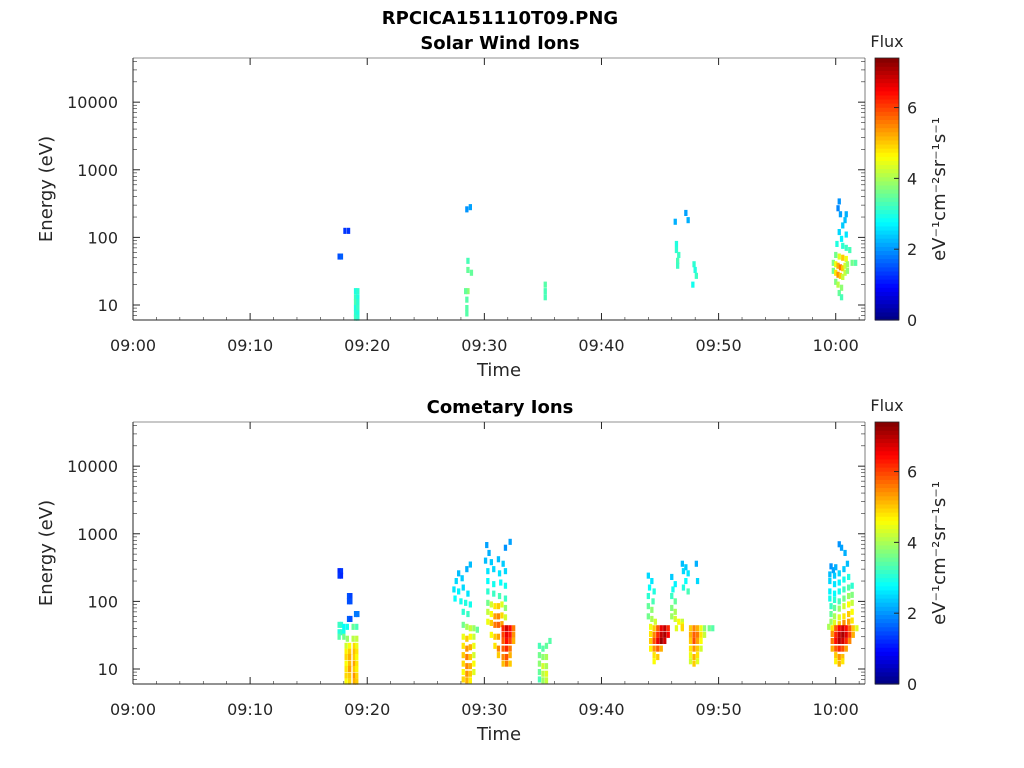 This screenshot has width=1024, height=768. What do you see at coordinates (912, 320) in the screenshot?
I see `colorbar-tick-label: 0` at bounding box center [912, 320].